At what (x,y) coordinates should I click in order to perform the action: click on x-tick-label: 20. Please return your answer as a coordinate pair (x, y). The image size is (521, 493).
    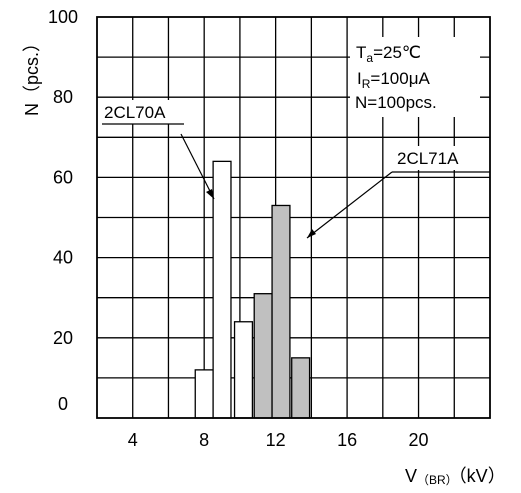
    Looking at the image, I should click on (419, 440).